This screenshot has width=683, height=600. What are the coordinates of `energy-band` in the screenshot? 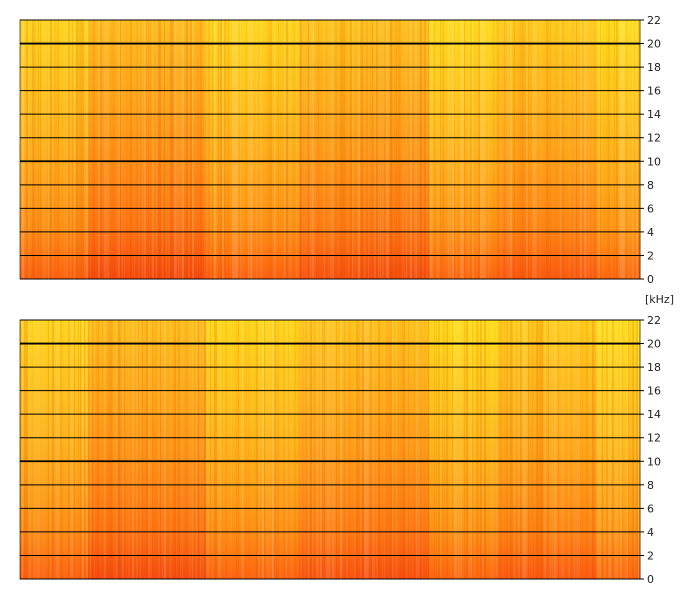 It's located at (253, 149).